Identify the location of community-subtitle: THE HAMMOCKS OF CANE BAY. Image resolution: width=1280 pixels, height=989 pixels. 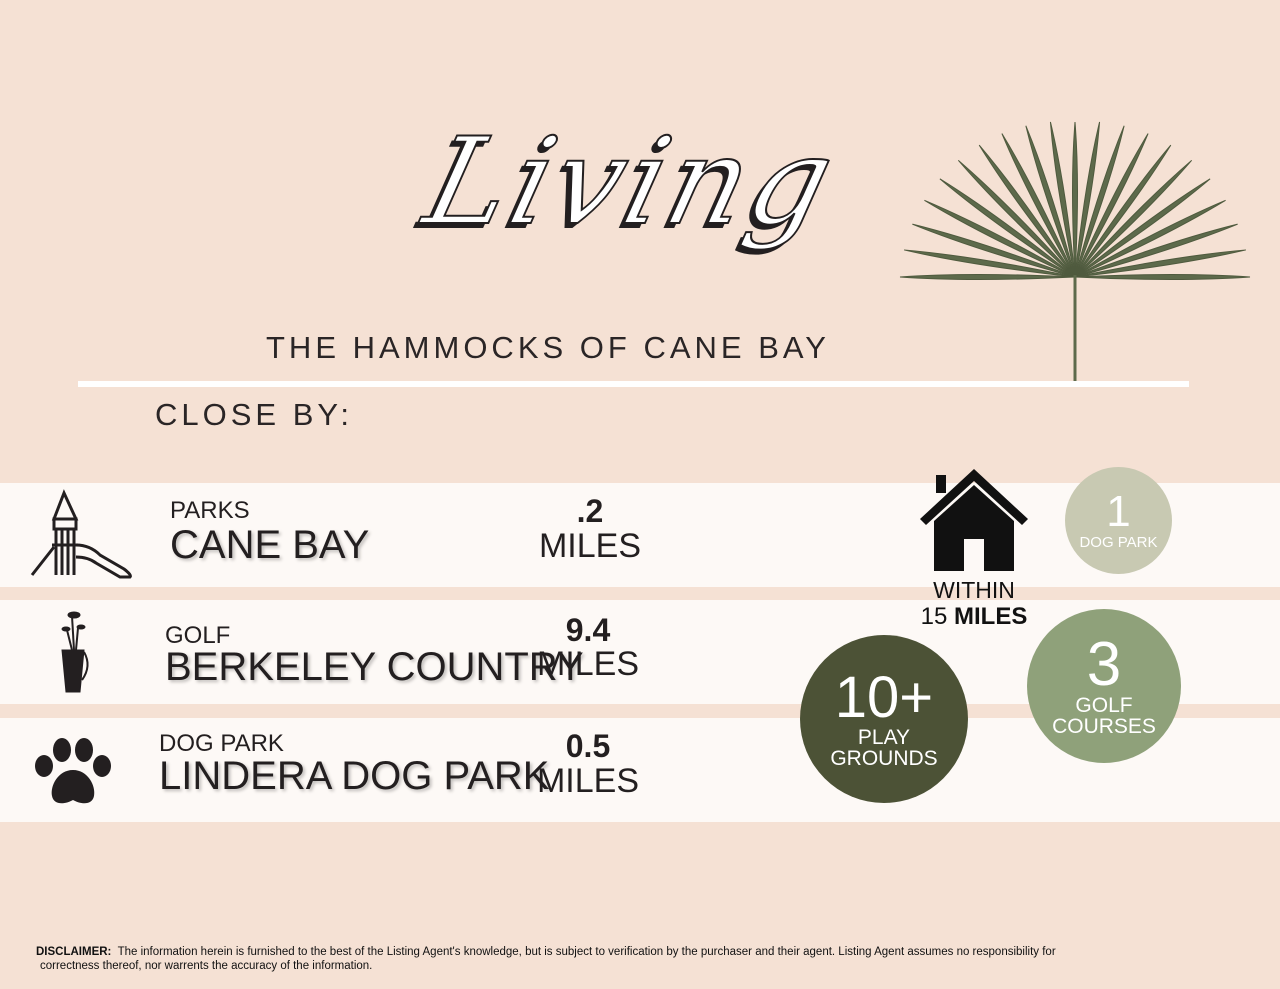
(548, 347).